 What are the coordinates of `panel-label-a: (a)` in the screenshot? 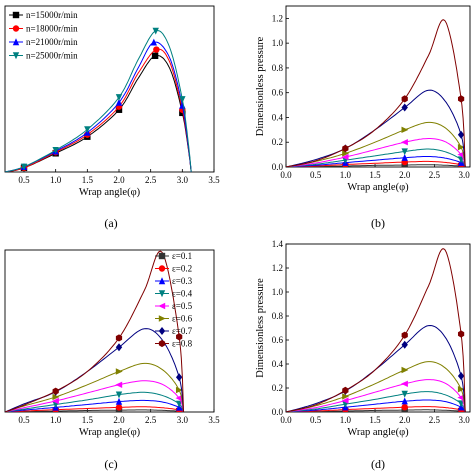 It's located at (110, 223).